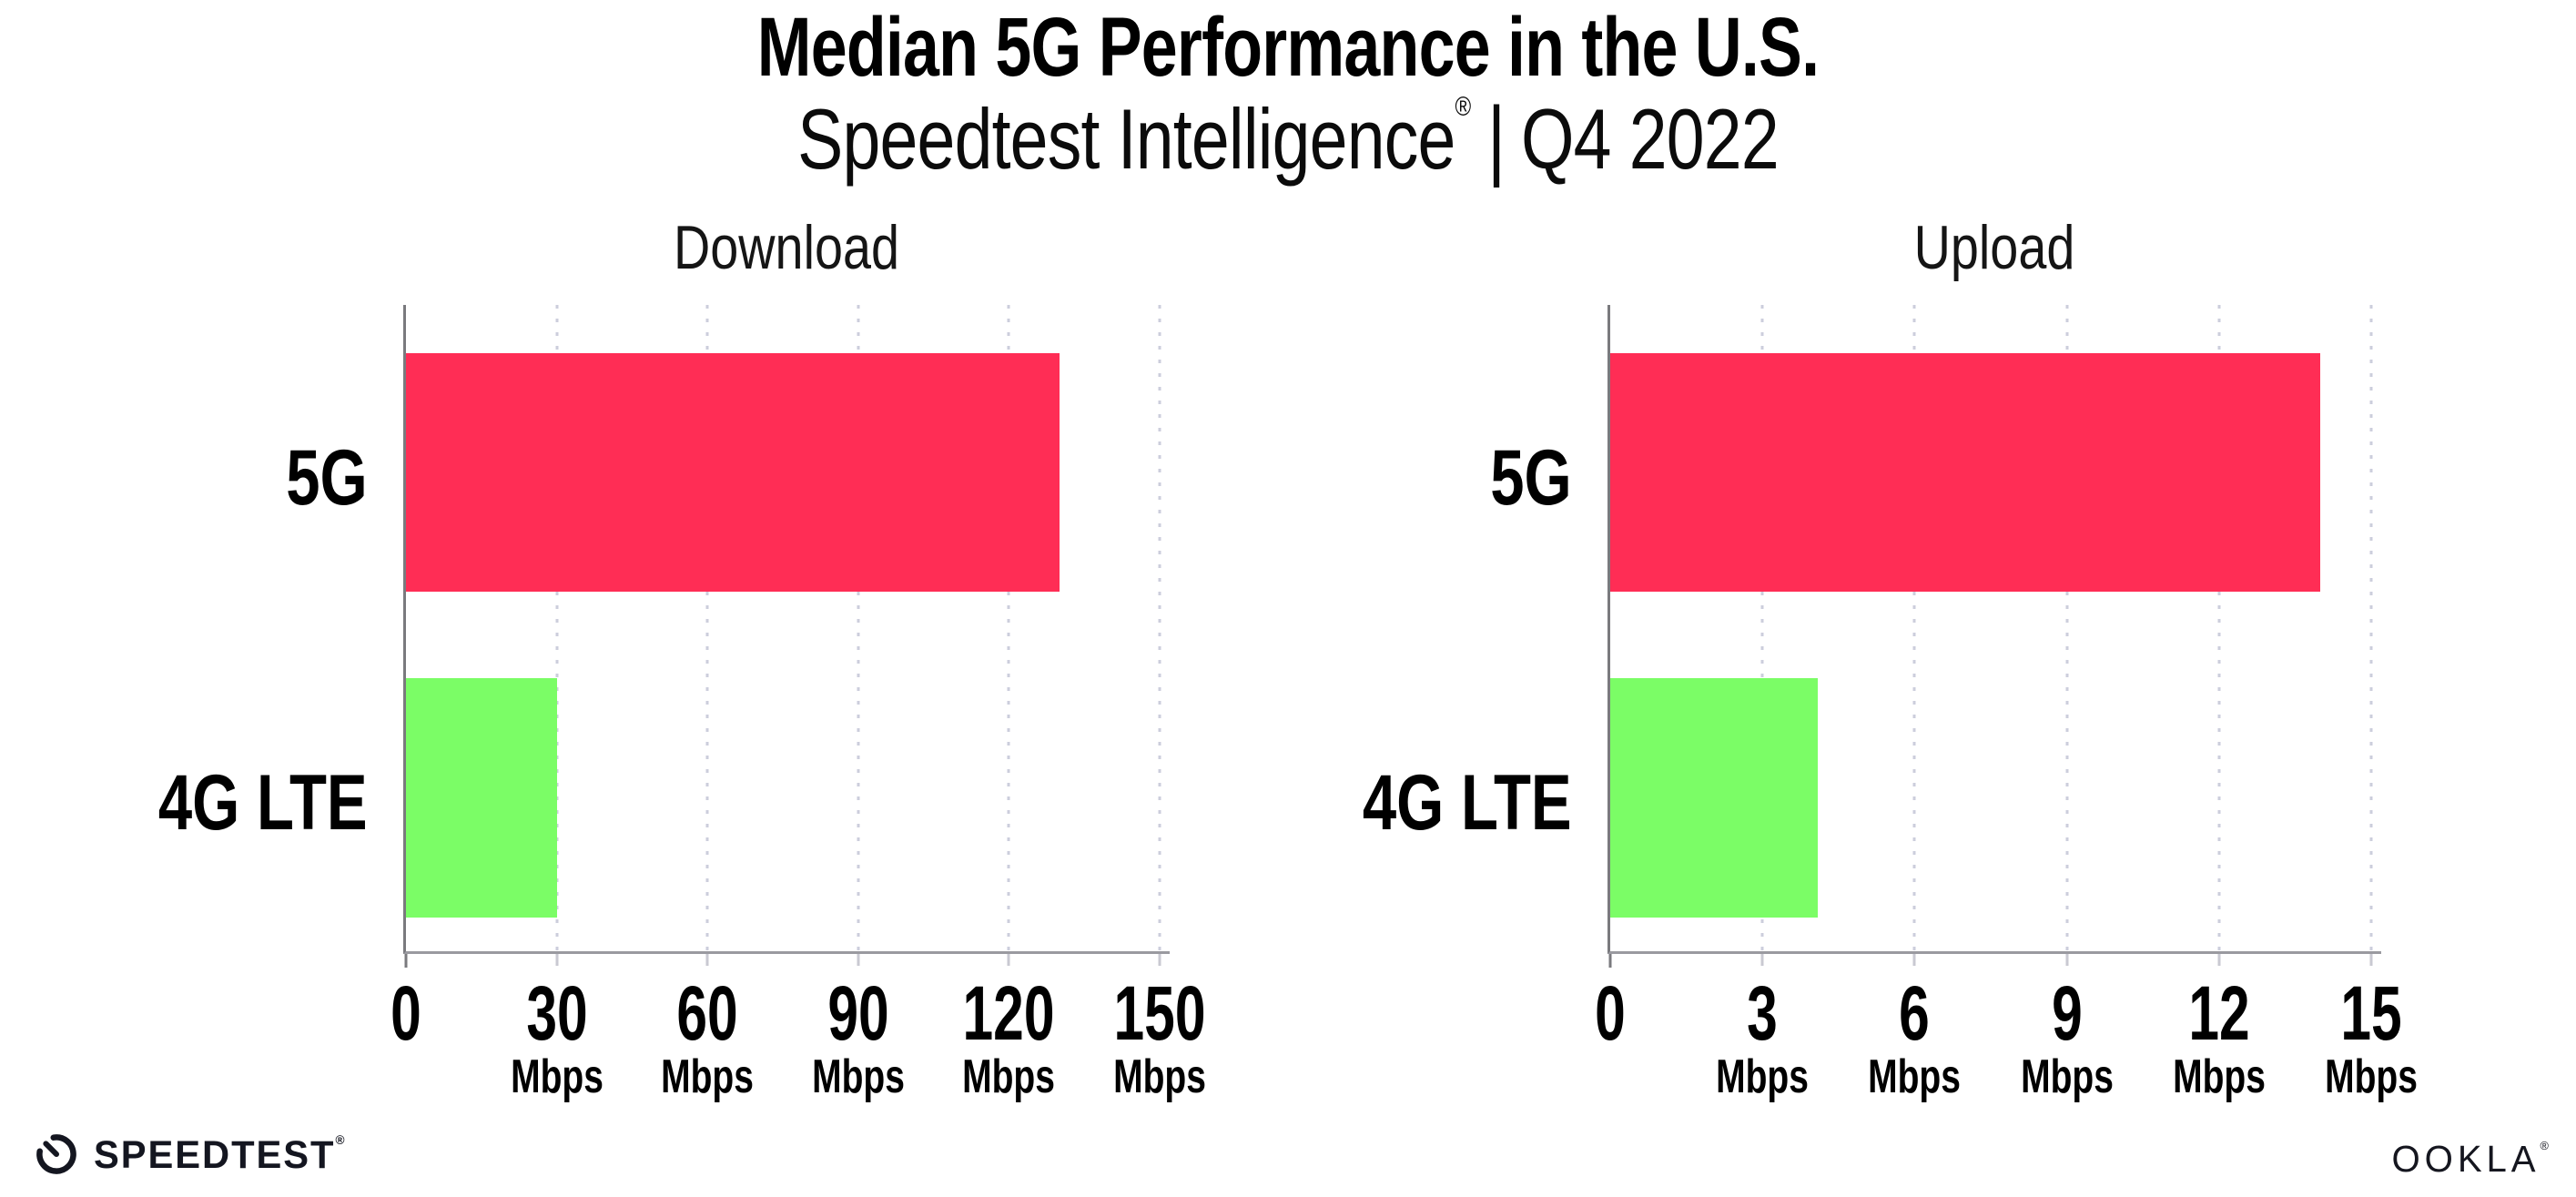 The width and height of the screenshot is (2576, 1197). What do you see at coordinates (1463, 107) in the screenshot?
I see `registered-trademark-mark: ®` at bounding box center [1463, 107].